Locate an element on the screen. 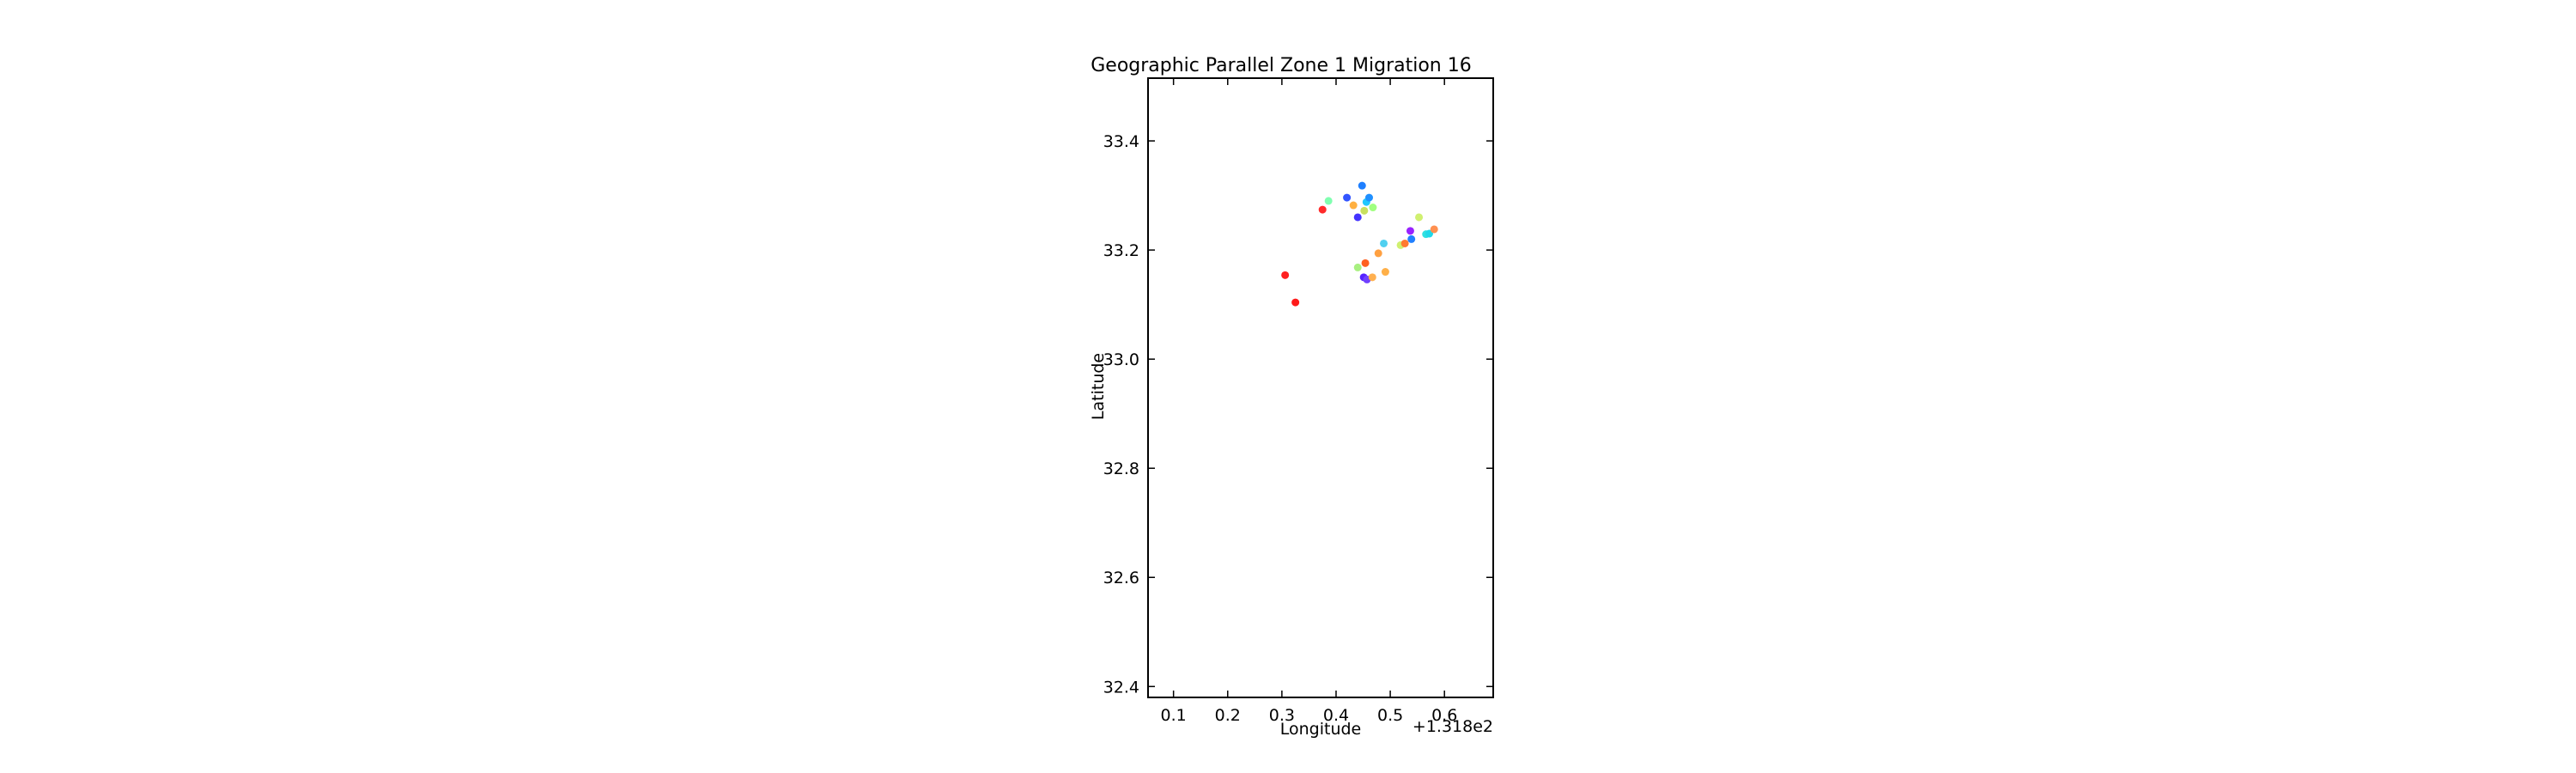  x-tick-label: 0.4 is located at coordinates (1336, 715).